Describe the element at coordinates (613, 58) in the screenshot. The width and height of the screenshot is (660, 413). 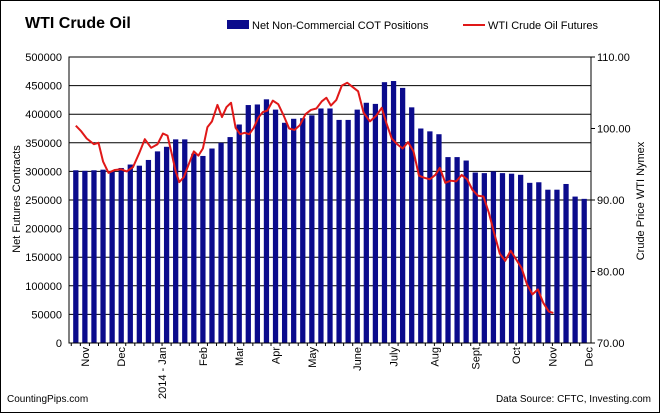
I see `y2-tick-label: 110.00` at that location.